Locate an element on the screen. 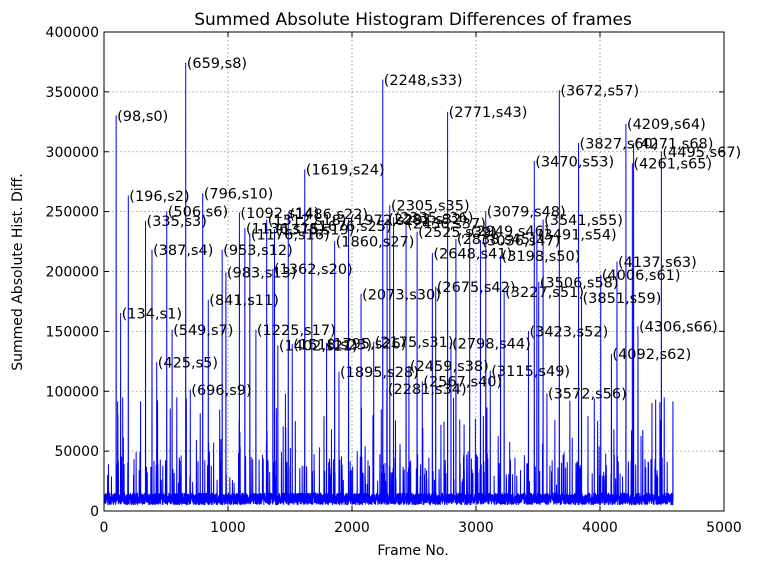 The height and width of the screenshot is (570, 762). peak-annotation: (1402,s21) is located at coordinates (318, 347).